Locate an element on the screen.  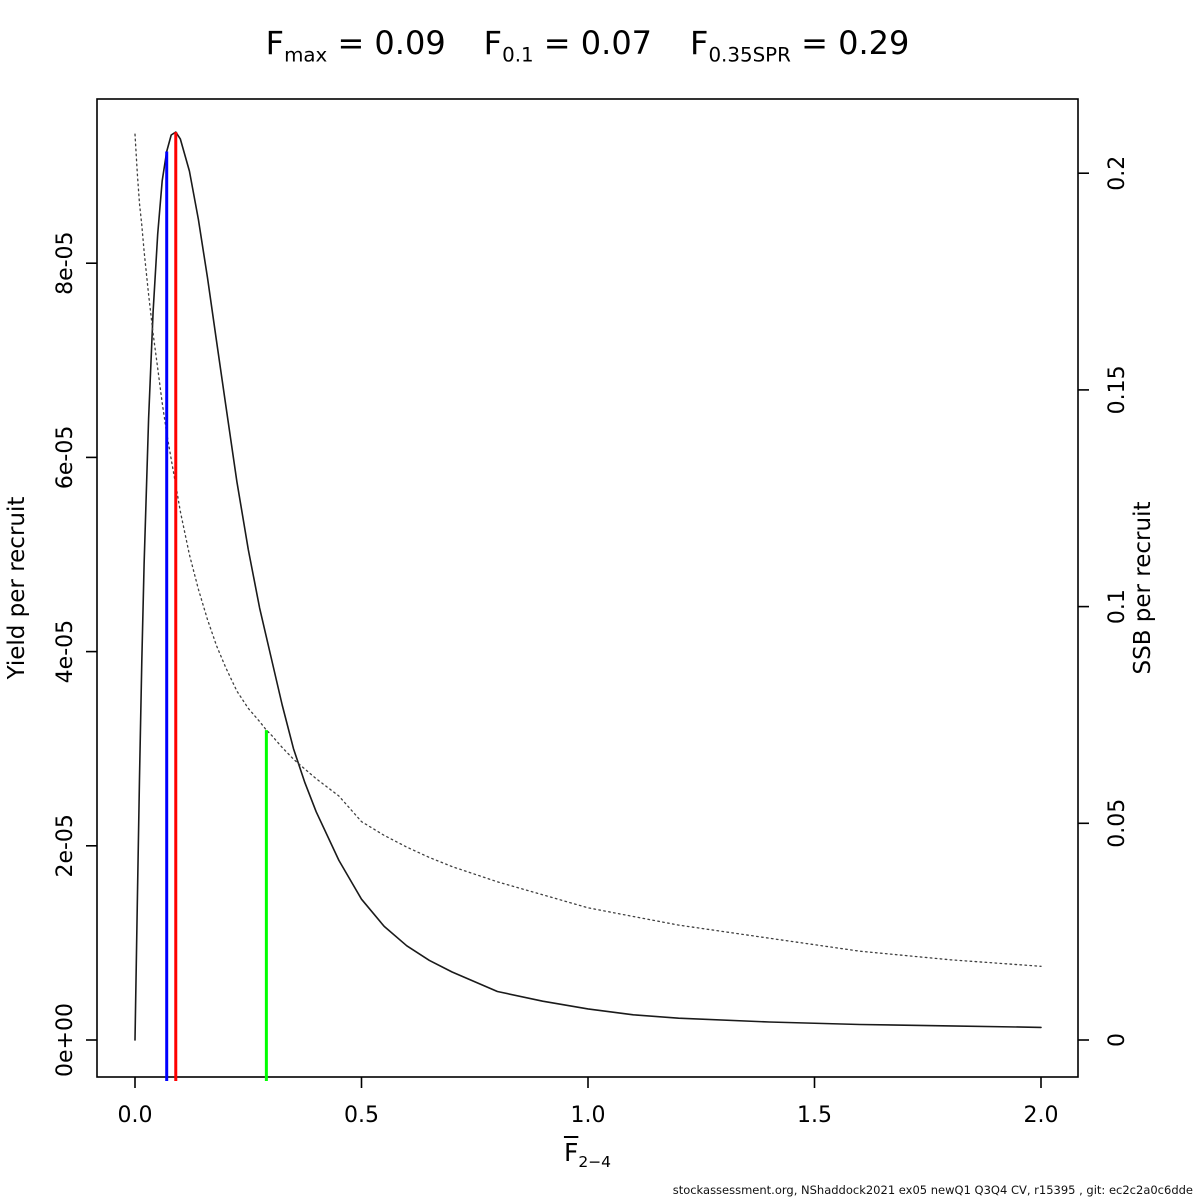
x-tick-label: 0.0 is located at coordinates (135, 1115).